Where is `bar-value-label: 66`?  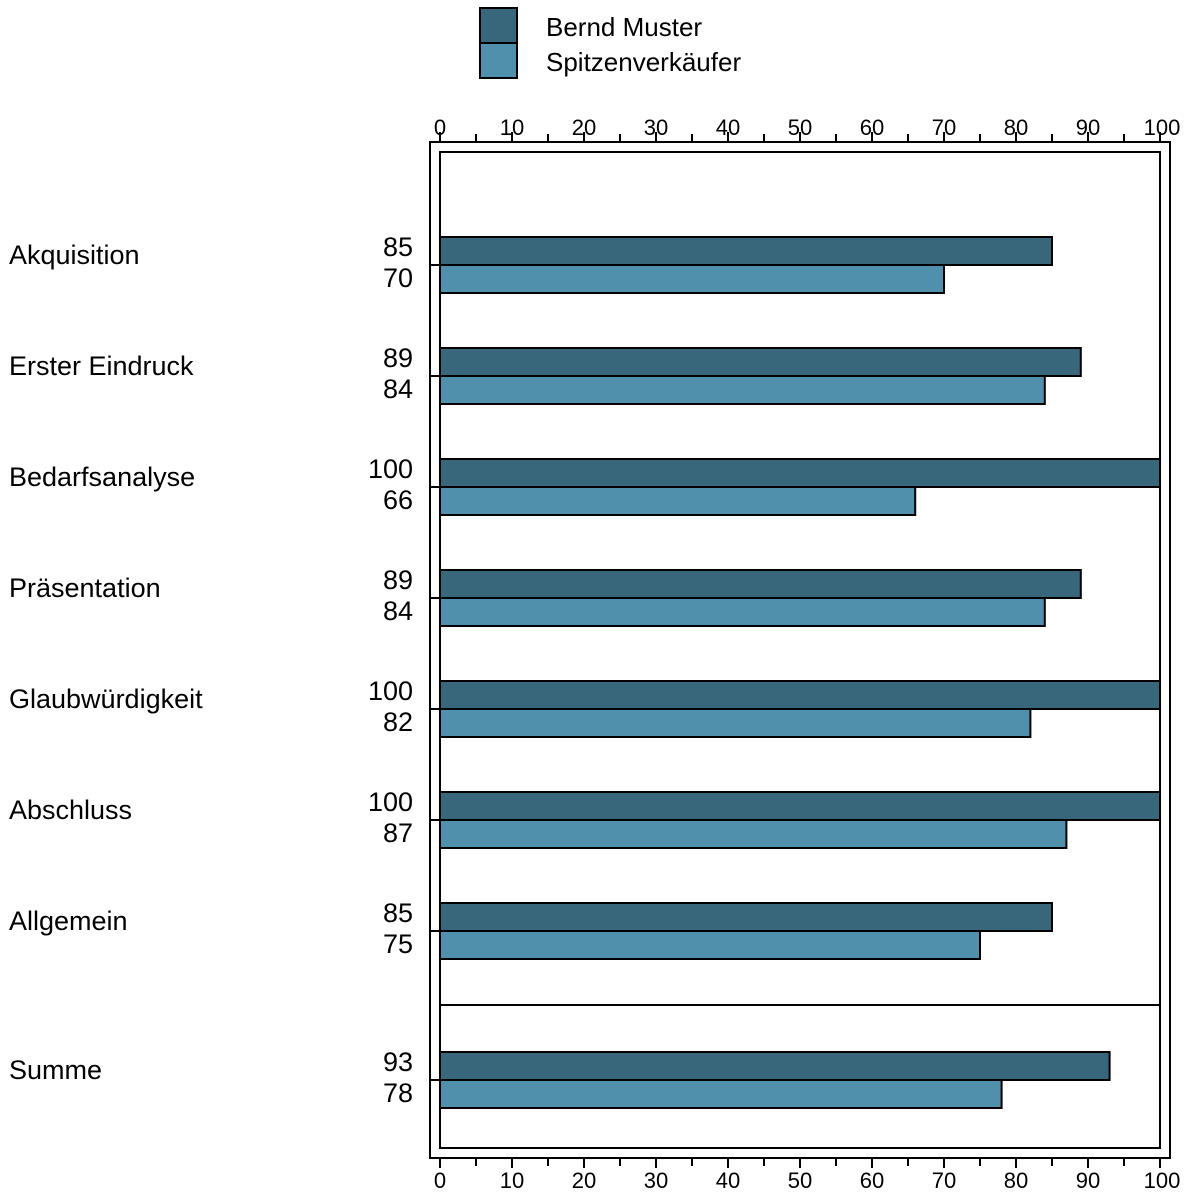
bar-value-label: 66 is located at coordinates (398, 500).